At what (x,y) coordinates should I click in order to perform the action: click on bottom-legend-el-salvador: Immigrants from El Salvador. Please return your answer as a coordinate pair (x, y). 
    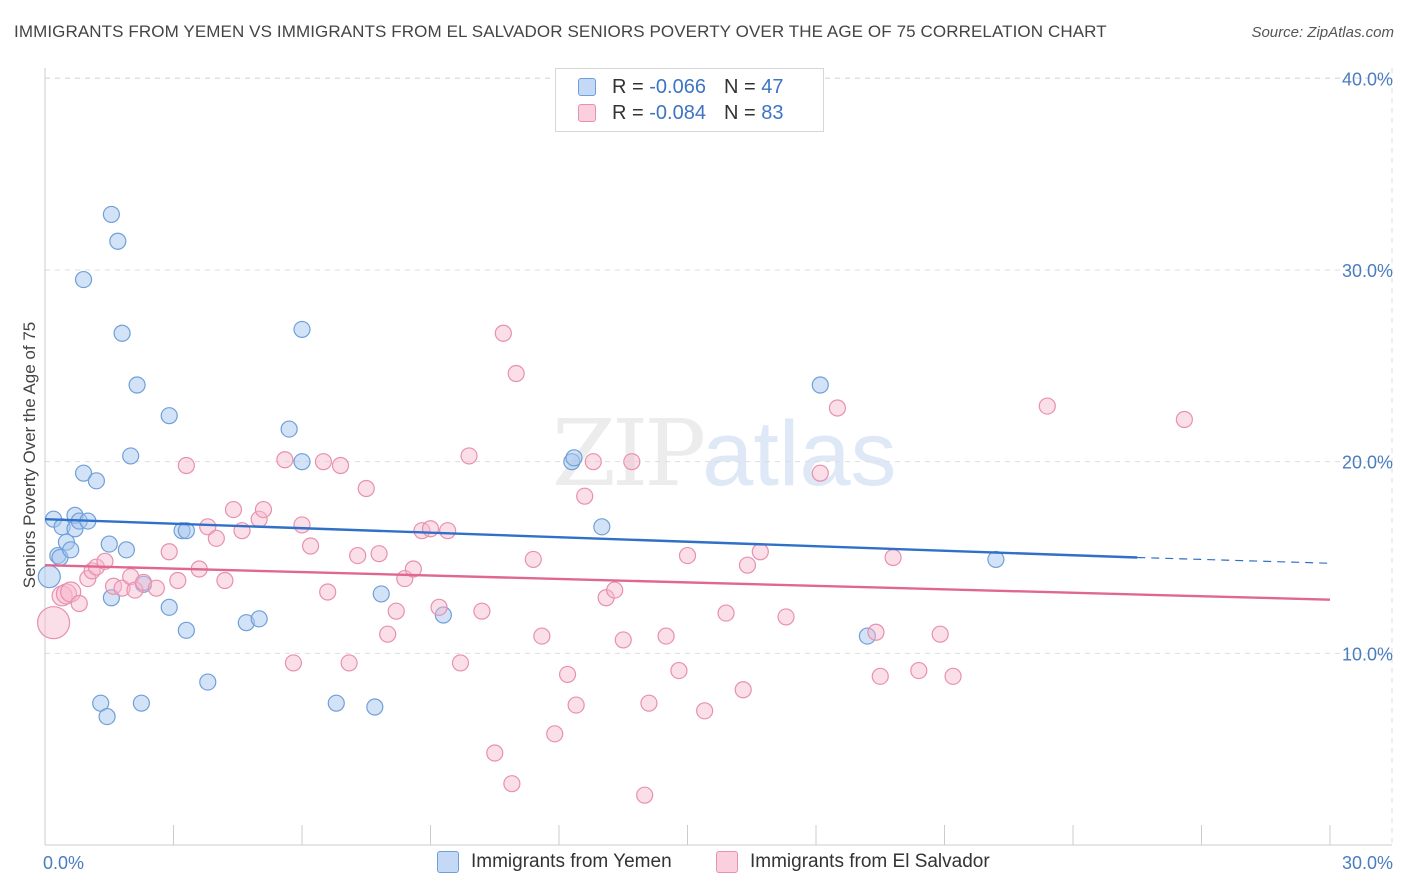
    Looking at the image, I should click on (853, 862).